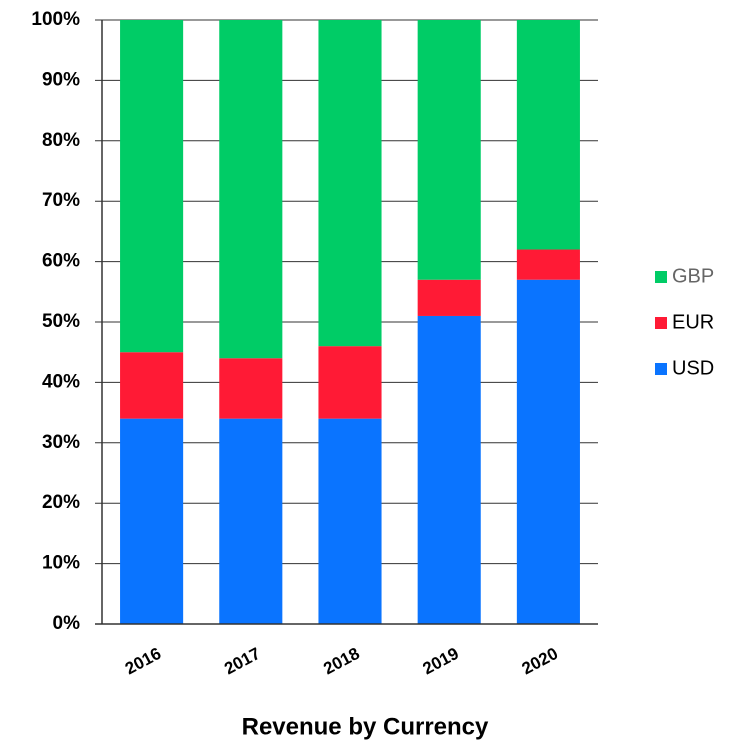 The width and height of the screenshot is (732, 748). Describe the element at coordinates (242, 661) in the screenshot. I see `x-tick-label: 2017` at that location.